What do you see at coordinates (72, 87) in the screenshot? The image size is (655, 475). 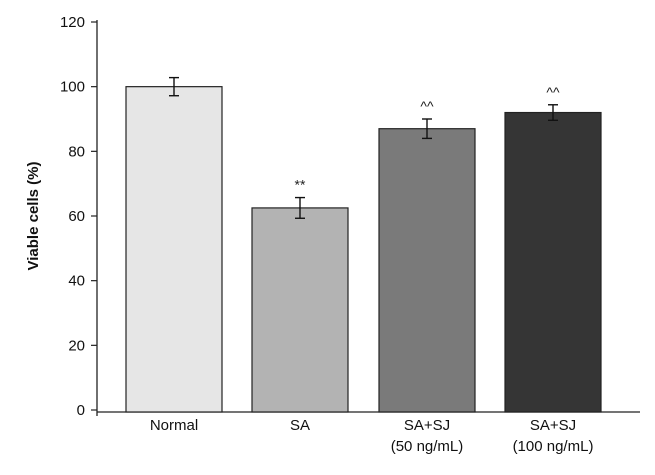 I see `y-tick-label: 100` at bounding box center [72, 87].